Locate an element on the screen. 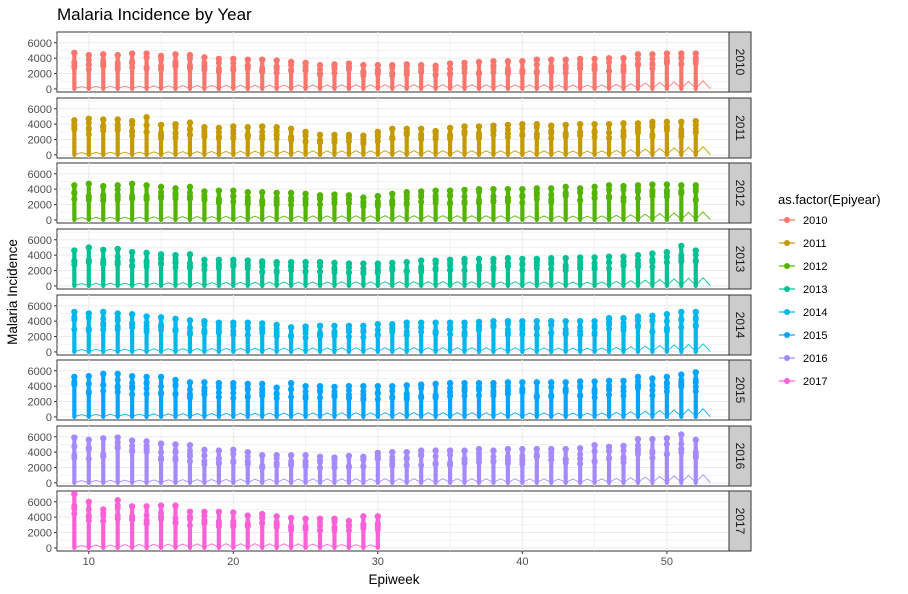 The image size is (908, 594). series-points-2012 is located at coordinates (385, 201).